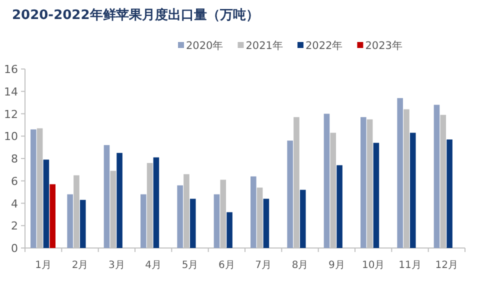  Describe the element at coordinates (226, 265) in the screenshot. I see `x-tick-label: 6月` at that location.